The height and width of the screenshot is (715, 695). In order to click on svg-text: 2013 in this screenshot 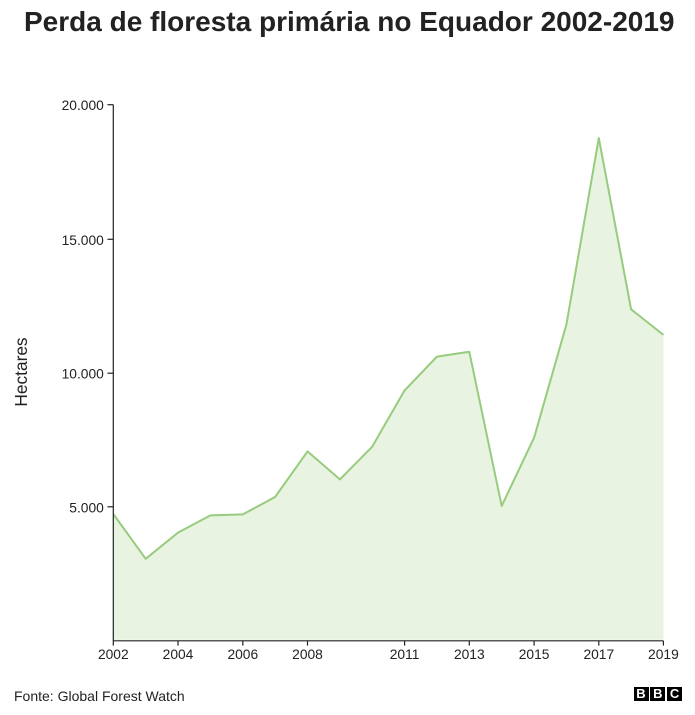, I will do `click(469, 654)`.